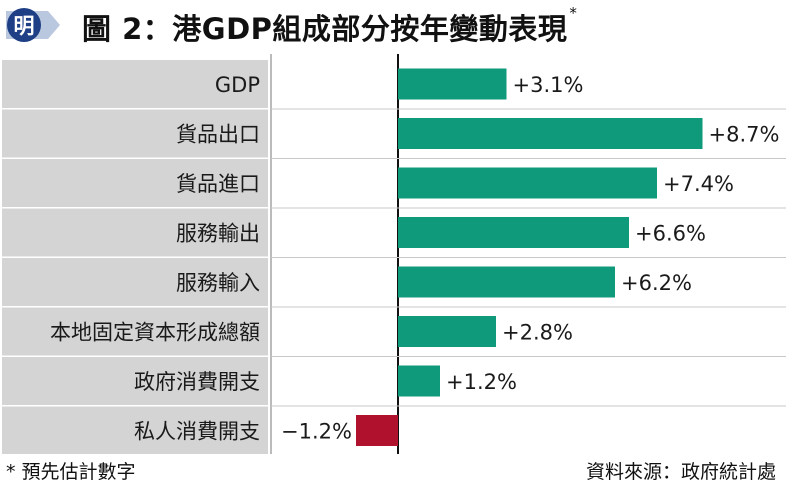  Describe the element at coordinates (71, 472) in the screenshot. I see `footnote: * 預先估計數字` at that location.